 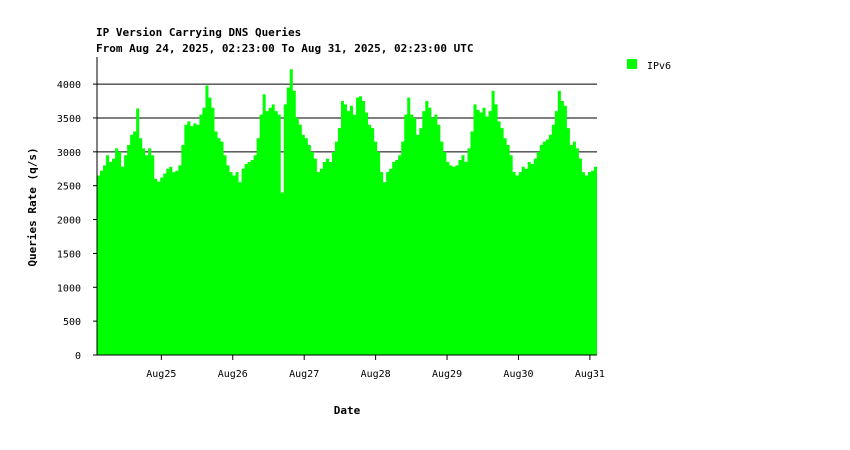 I want to click on chart-title: IP Version Carrying DNS Queries, so click(x=198, y=32).